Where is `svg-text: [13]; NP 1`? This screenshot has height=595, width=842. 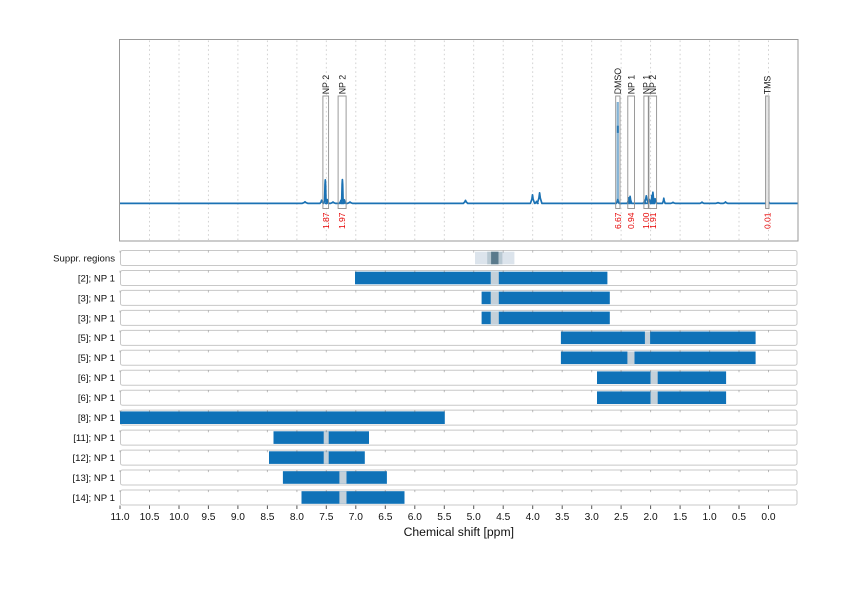
svg-text: [13]; NP 1 is located at coordinates (94, 478).